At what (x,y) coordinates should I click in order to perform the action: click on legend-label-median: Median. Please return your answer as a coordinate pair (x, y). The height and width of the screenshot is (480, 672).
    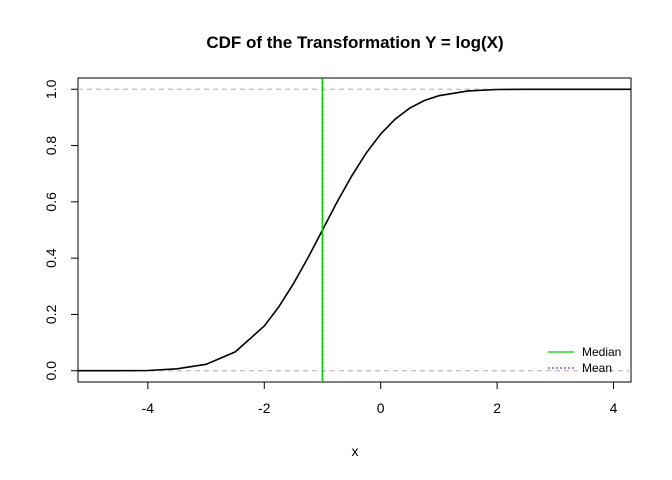
    Looking at the image, I should click on (601, 352).